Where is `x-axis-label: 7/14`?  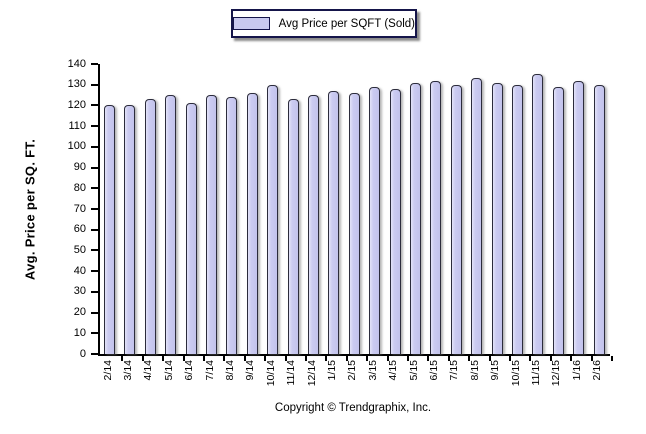
x-axis-label: 7/14 is located at coordinates (209, 370).